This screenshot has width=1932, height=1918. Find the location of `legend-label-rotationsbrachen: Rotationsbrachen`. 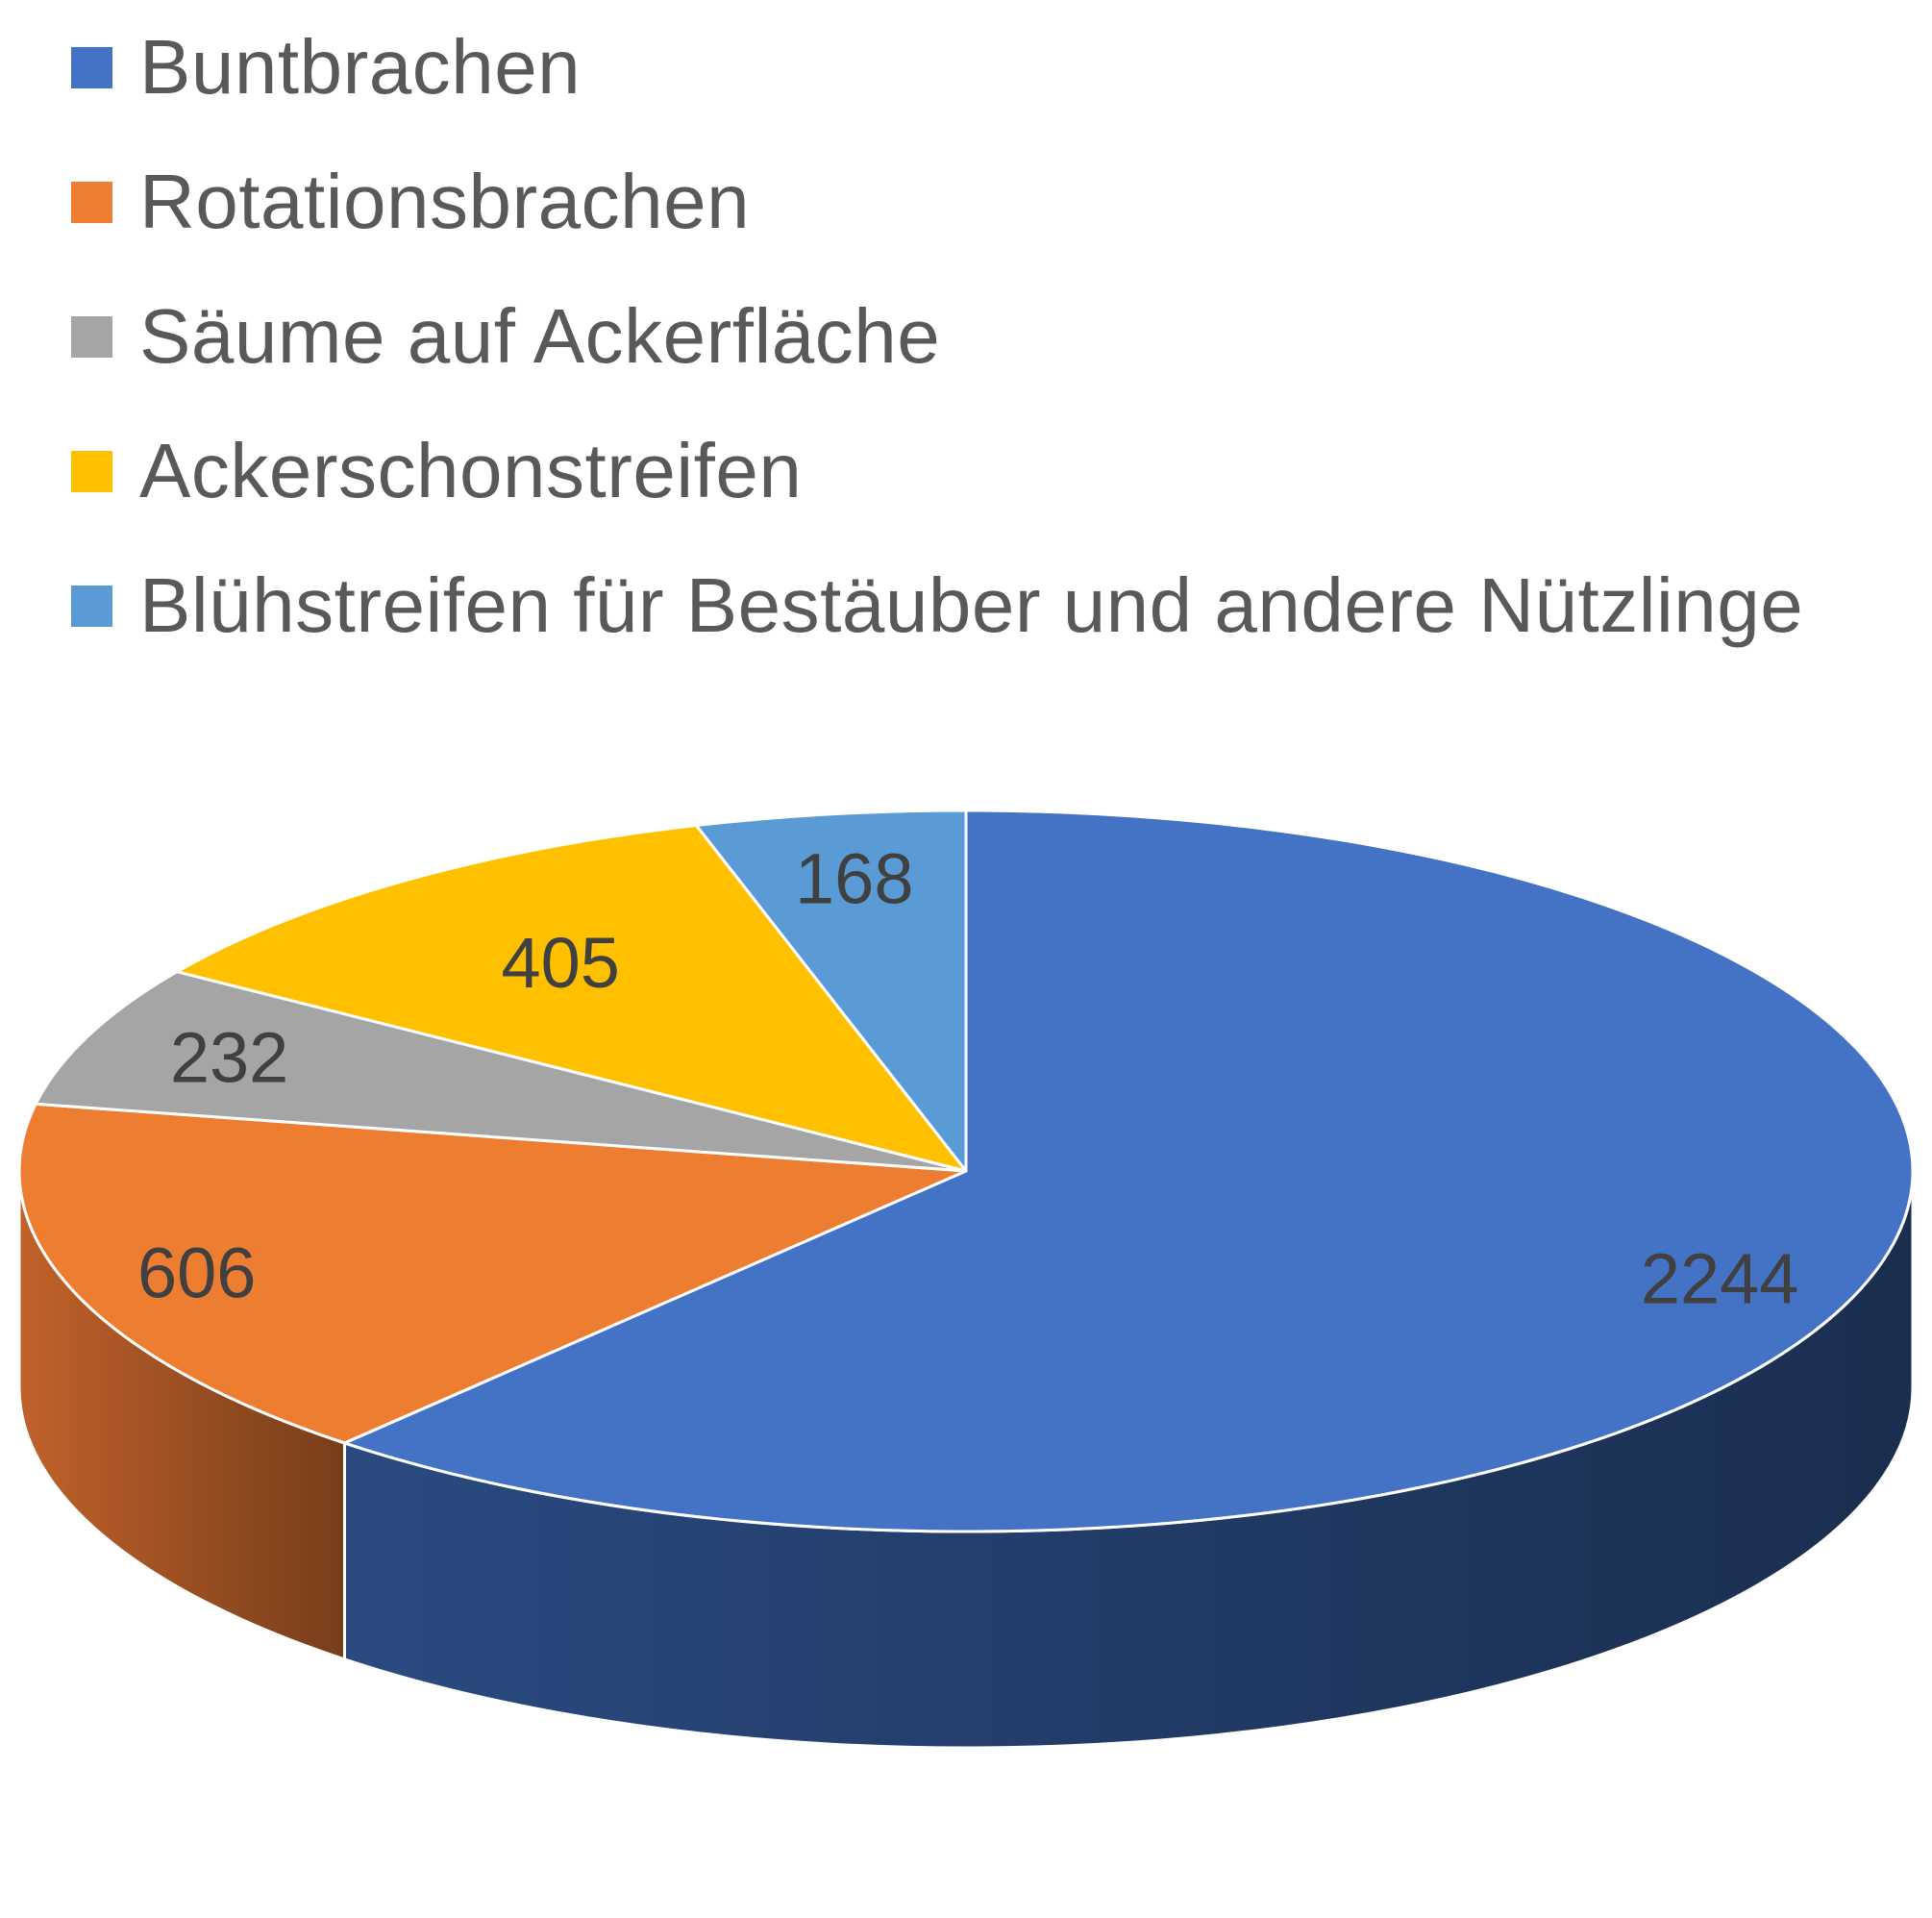

legend-label-rotationsbrachen: Rotationsbrachen is located at coordinates (445, 201).